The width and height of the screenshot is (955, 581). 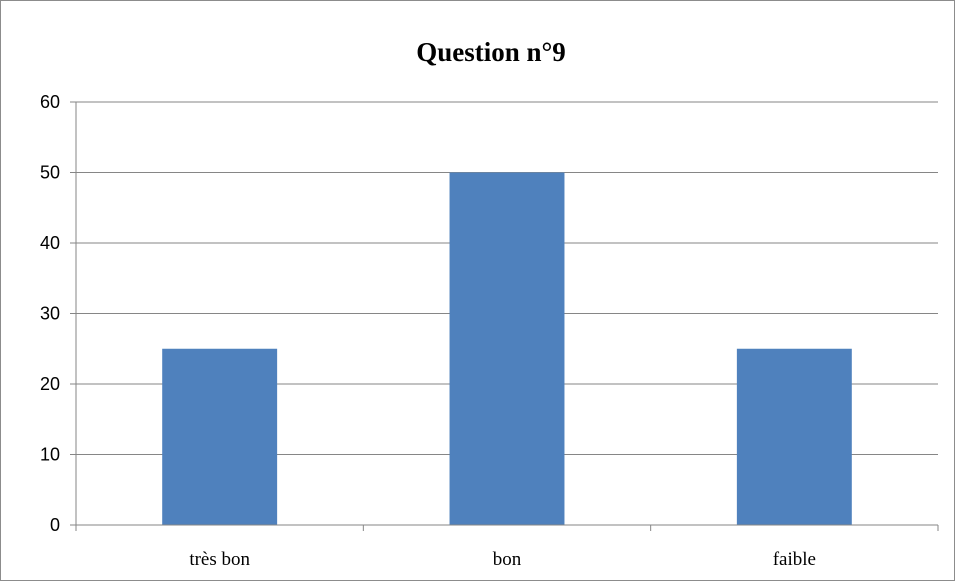 What do you see at coordinates (50, 173) in the screenshot?
I see `y-tick-label: 50` at bounding box center [50, 173].